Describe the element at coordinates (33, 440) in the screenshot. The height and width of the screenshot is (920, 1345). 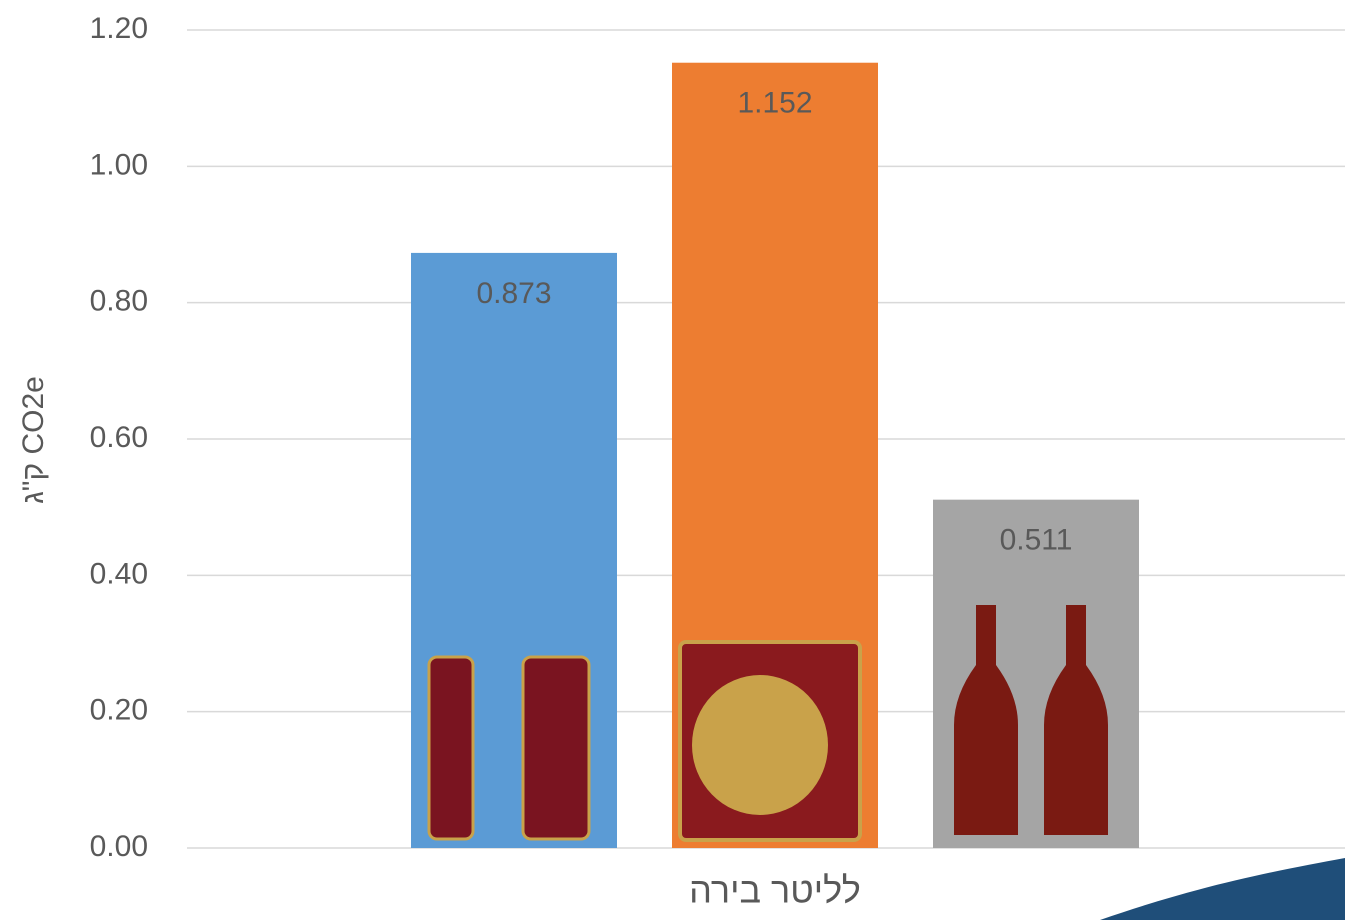
I see `y-axis-label: ק"ג CO2e` at that location.